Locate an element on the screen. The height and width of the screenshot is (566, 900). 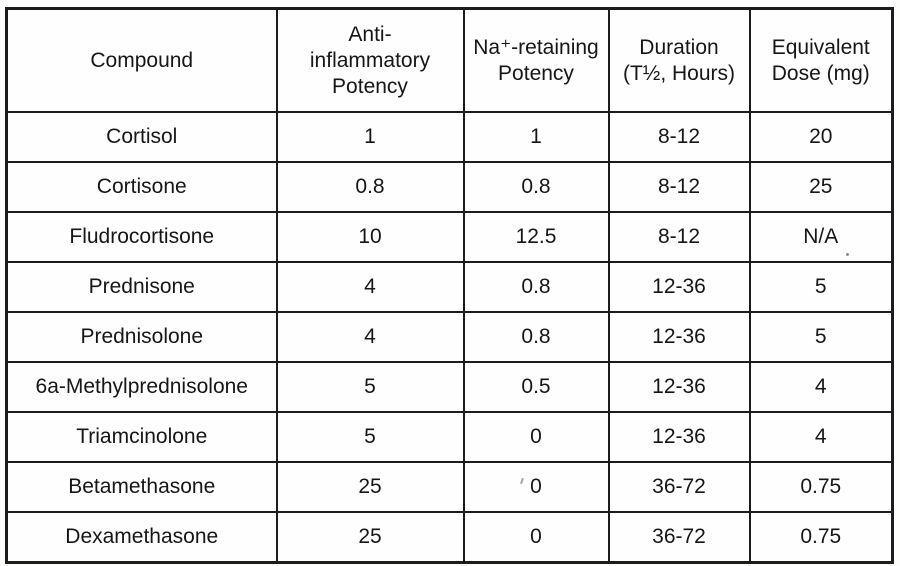
table-row: Cortisol 1 1 8-12 20 is located at coordinates (449, 137).